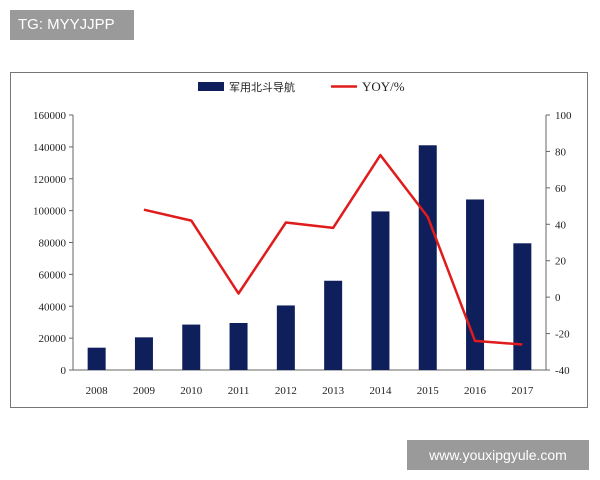 The height and width of the screenshot is (480, 600). Describe the element at coordinates (561, 225) in the screenshot. I see `right-tick-label: 40` at that location.